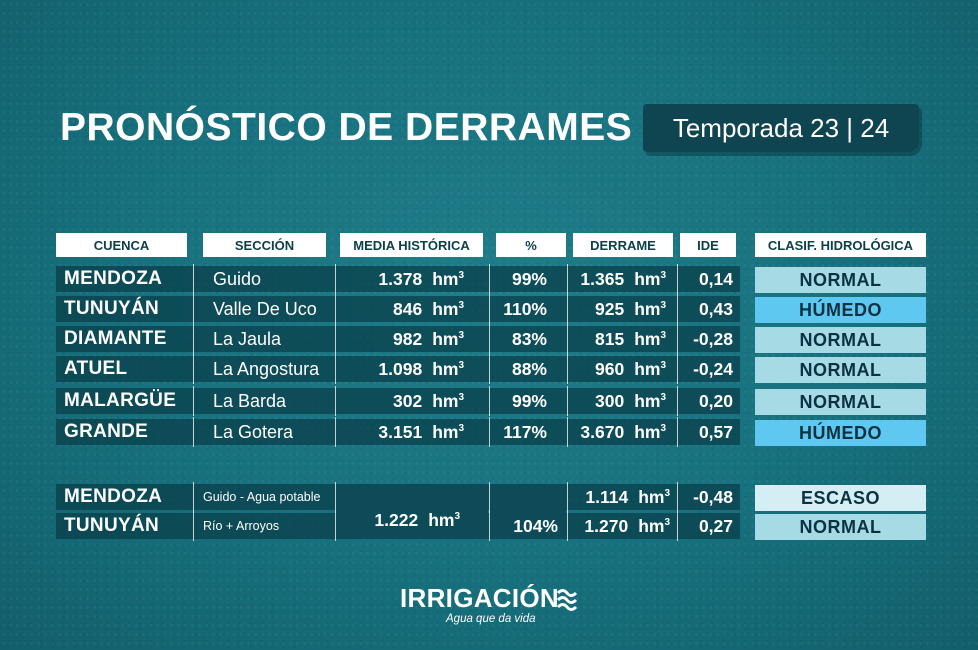  Describe the element at coordinates (237, 278) in the screenshot. I see `seccion-name: Guido` at that location.